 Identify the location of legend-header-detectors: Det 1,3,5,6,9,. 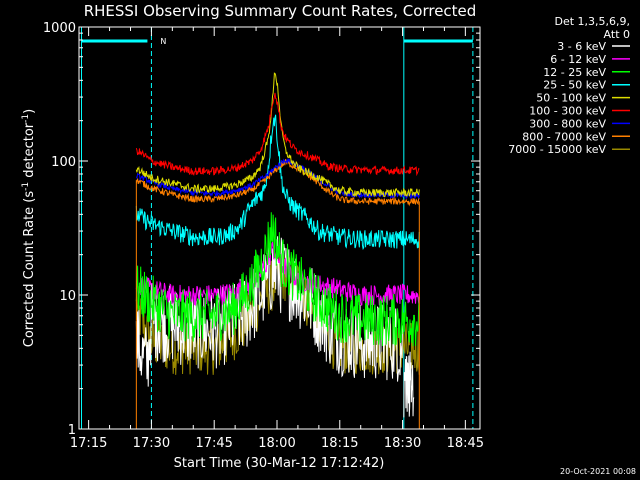
(592, 21).